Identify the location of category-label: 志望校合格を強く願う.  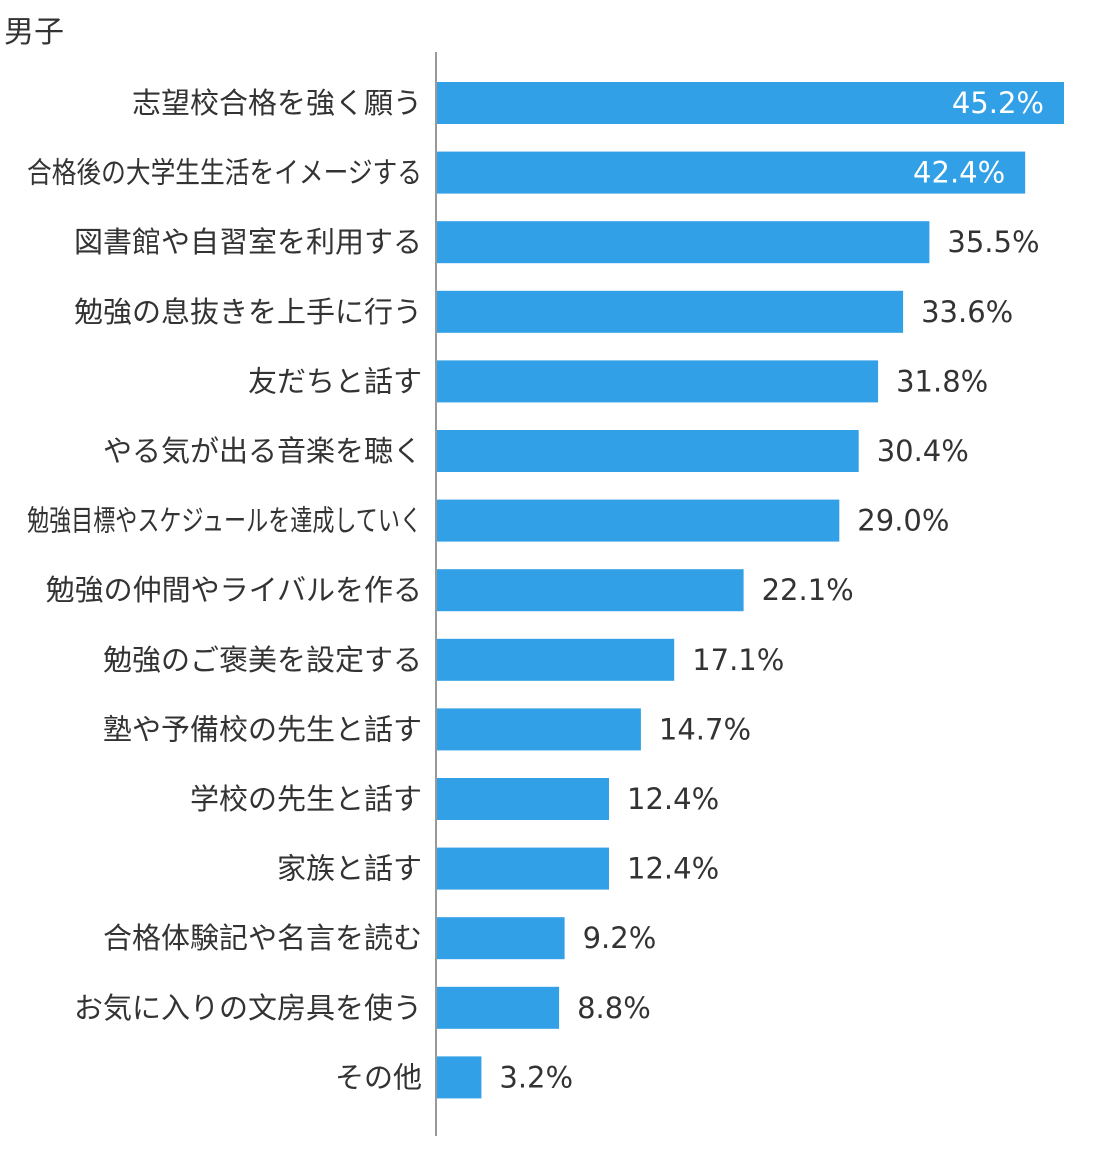
(277, 103).